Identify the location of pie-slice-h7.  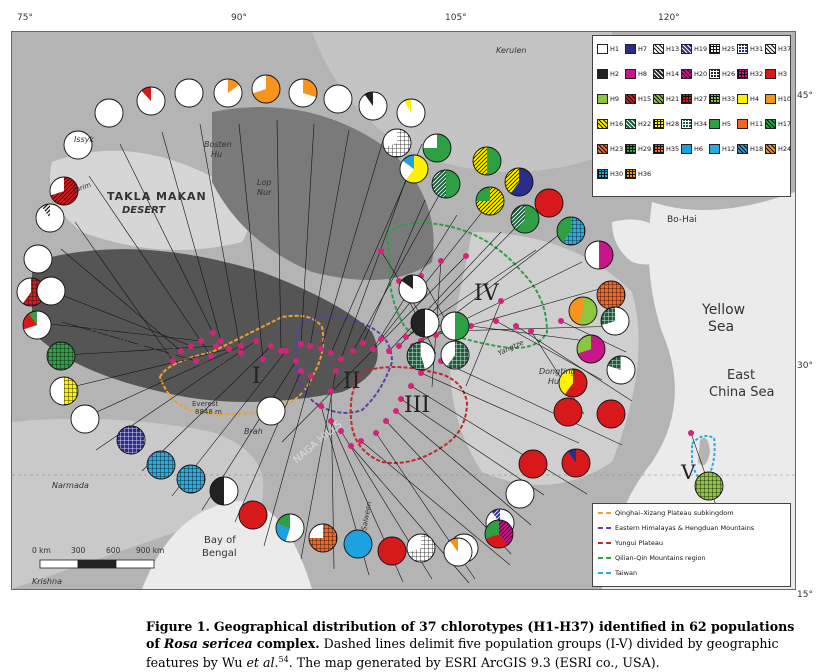
(521, 182).